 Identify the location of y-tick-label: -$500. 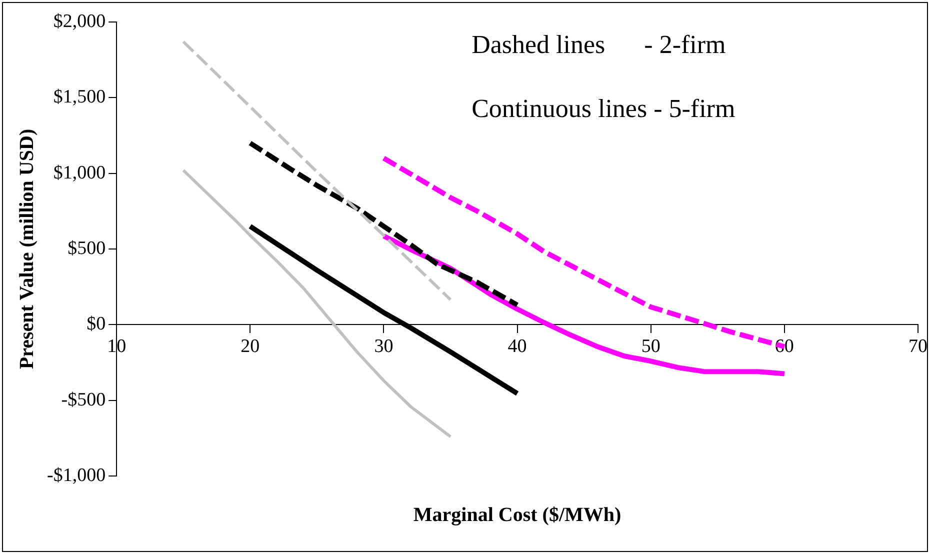
(83, 399).